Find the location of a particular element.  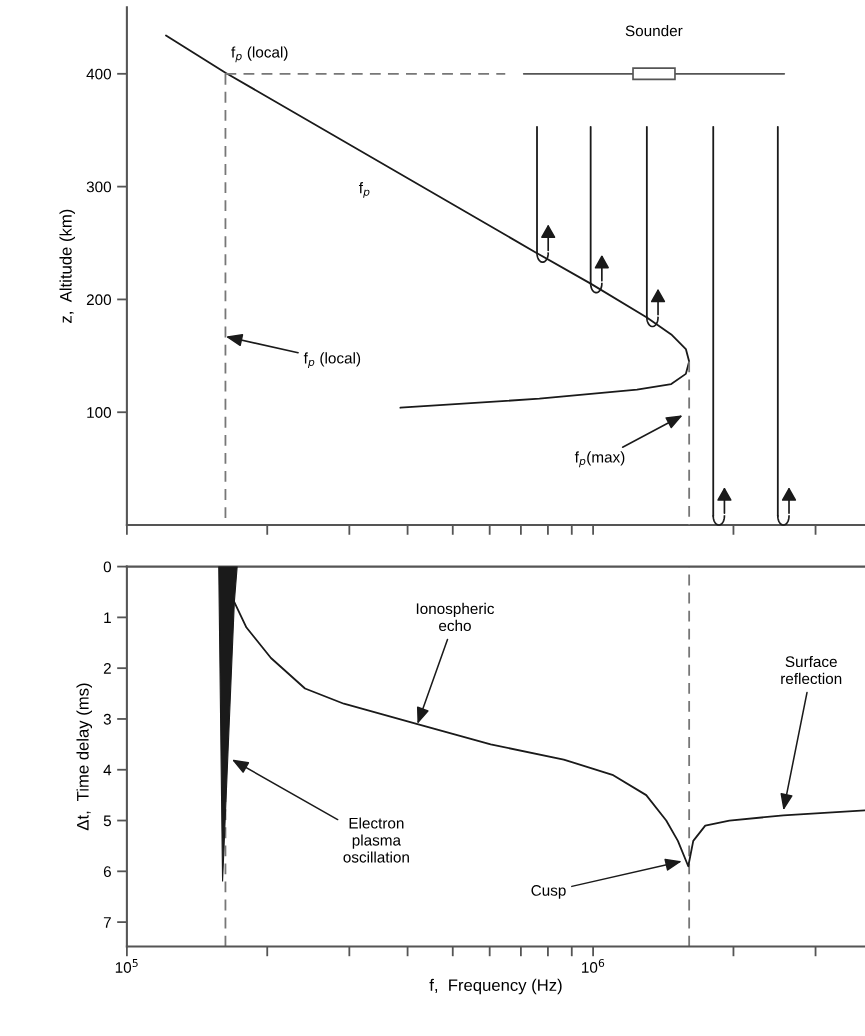

y-tick-label: 400 is located at coordinates (99, 74).